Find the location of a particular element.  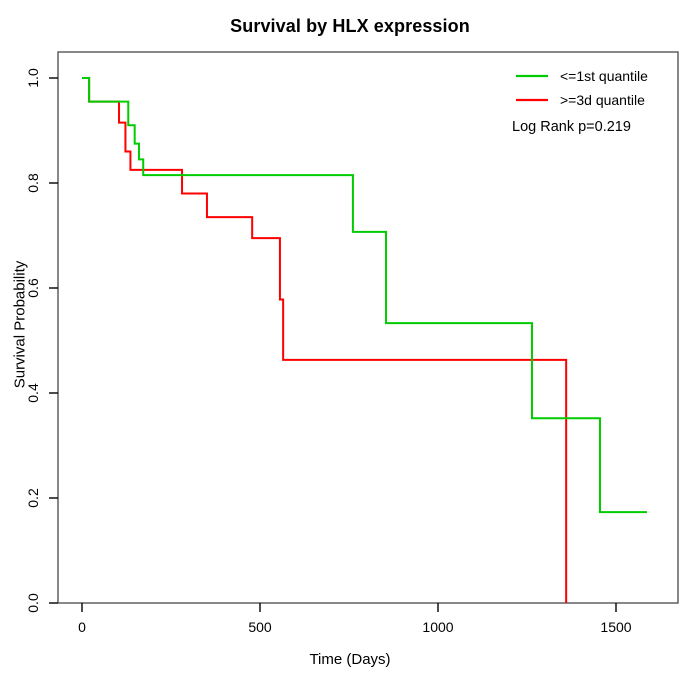

x-axis-title: Time (Days) is located at coordinates (350, 659).